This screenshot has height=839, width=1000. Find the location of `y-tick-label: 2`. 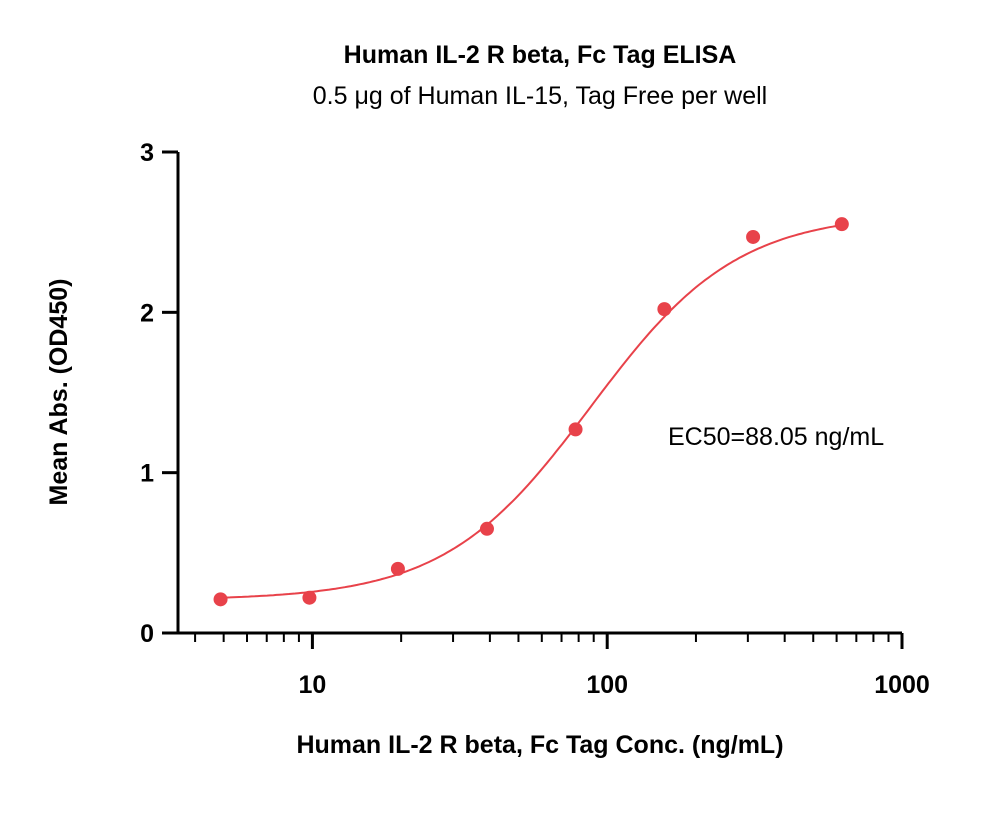

y-tick-label: 2 is located at coordinates (147, 313).